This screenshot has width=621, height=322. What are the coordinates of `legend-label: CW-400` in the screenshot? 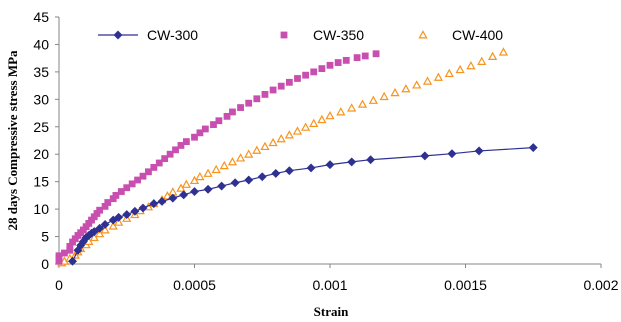 It's located at (477, 35).